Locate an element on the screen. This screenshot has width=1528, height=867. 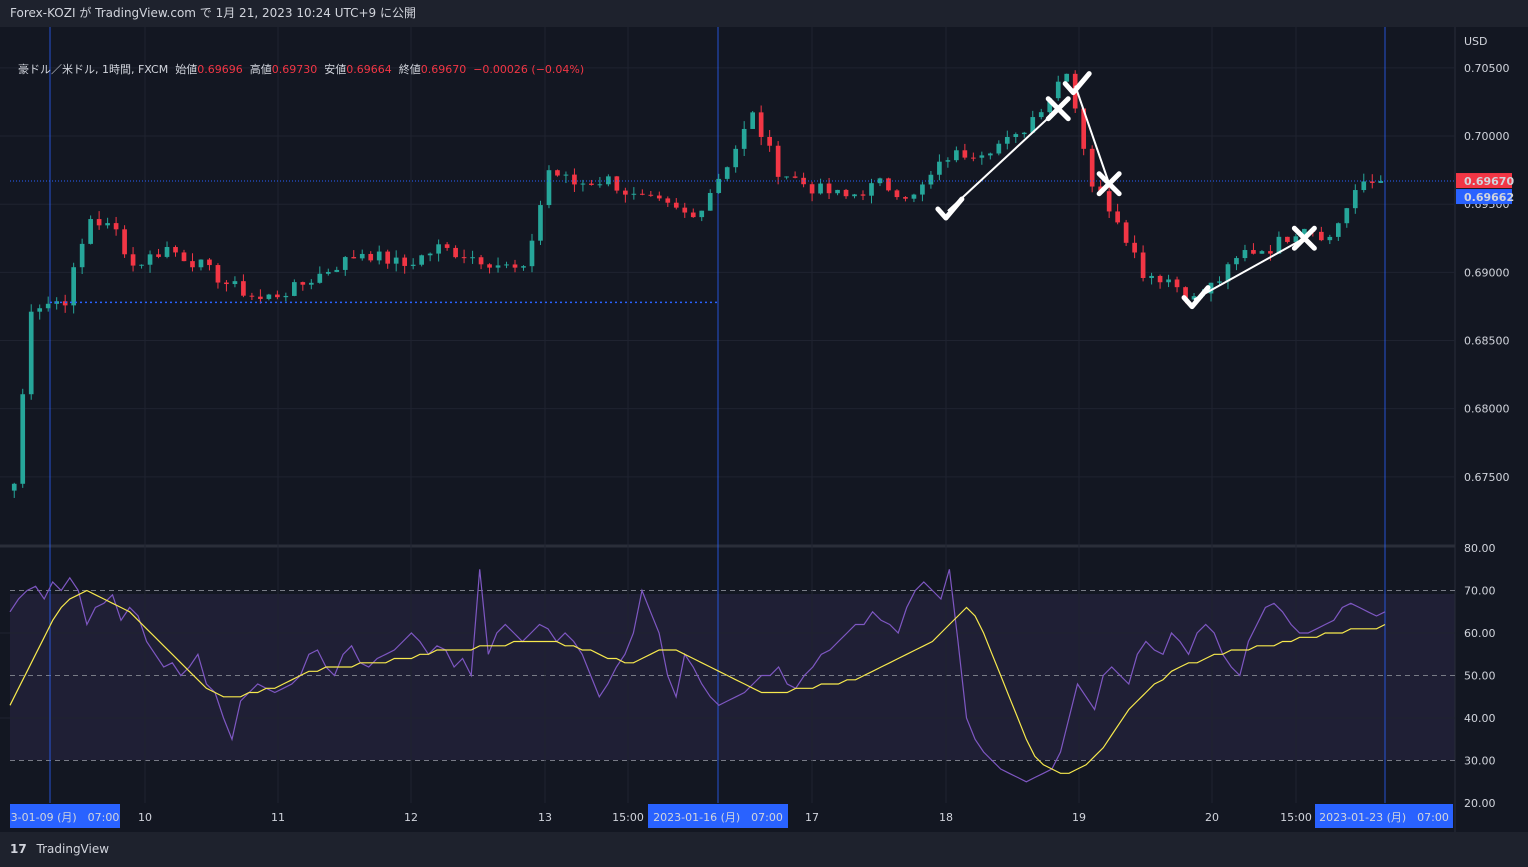
footer-brand: TradingView is located at coordinates (73, 849).